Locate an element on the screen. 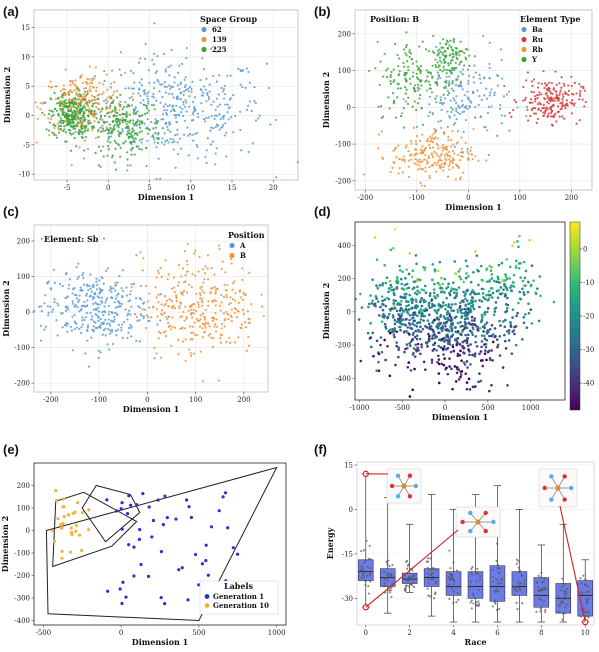 Image resolution: width=599 pixels, height=652 pixels. annotation-position: Position: B is located at coordinates (394, 19).